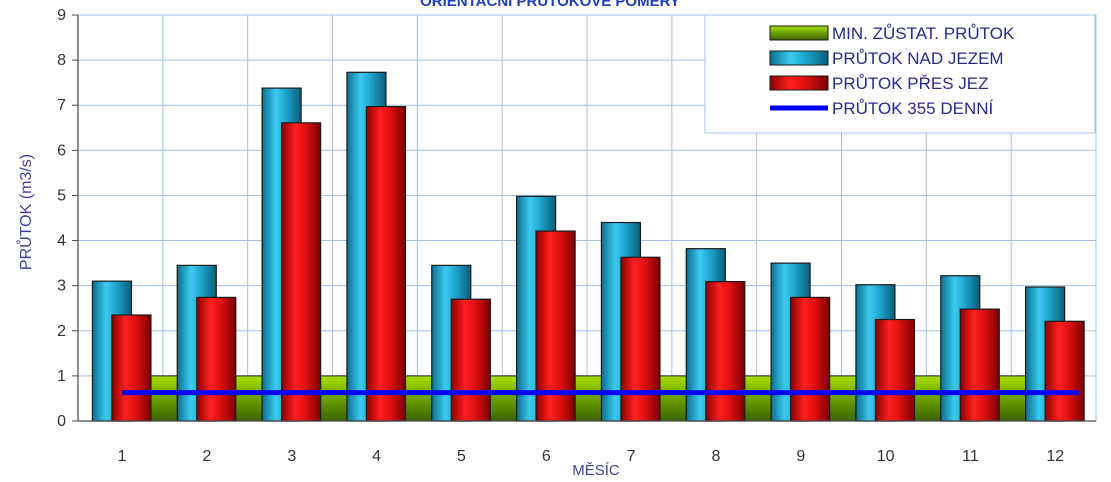  What do you see at coordinates (61, 15) in the screenshot?
I see `y-tick-label: 9` at bounding box center [61, 15].